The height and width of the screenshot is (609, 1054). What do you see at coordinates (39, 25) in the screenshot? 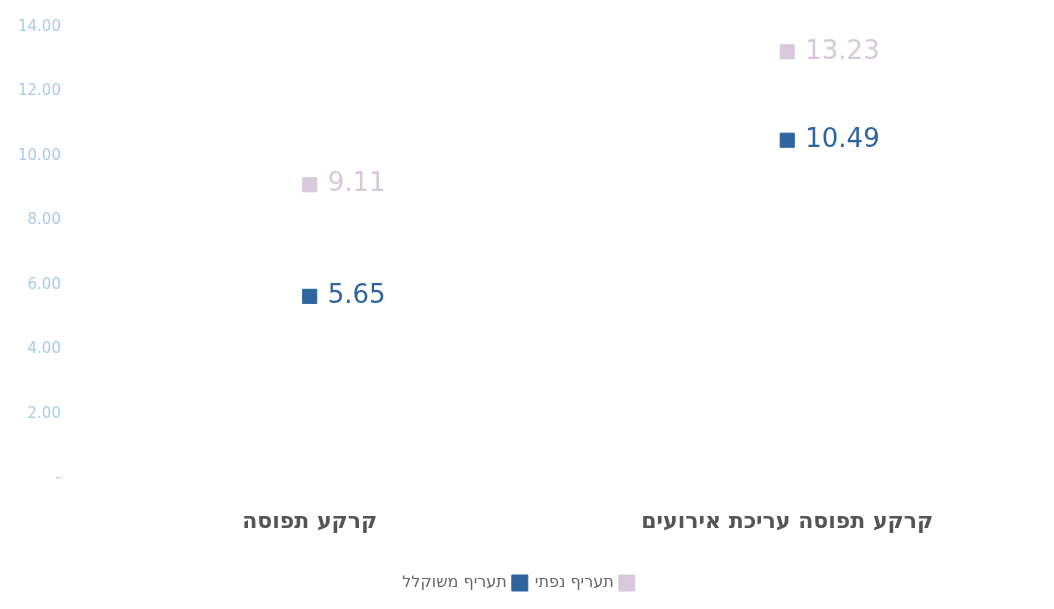
I see `y-tick-label: 14.00` at bounding box center [39, 25].